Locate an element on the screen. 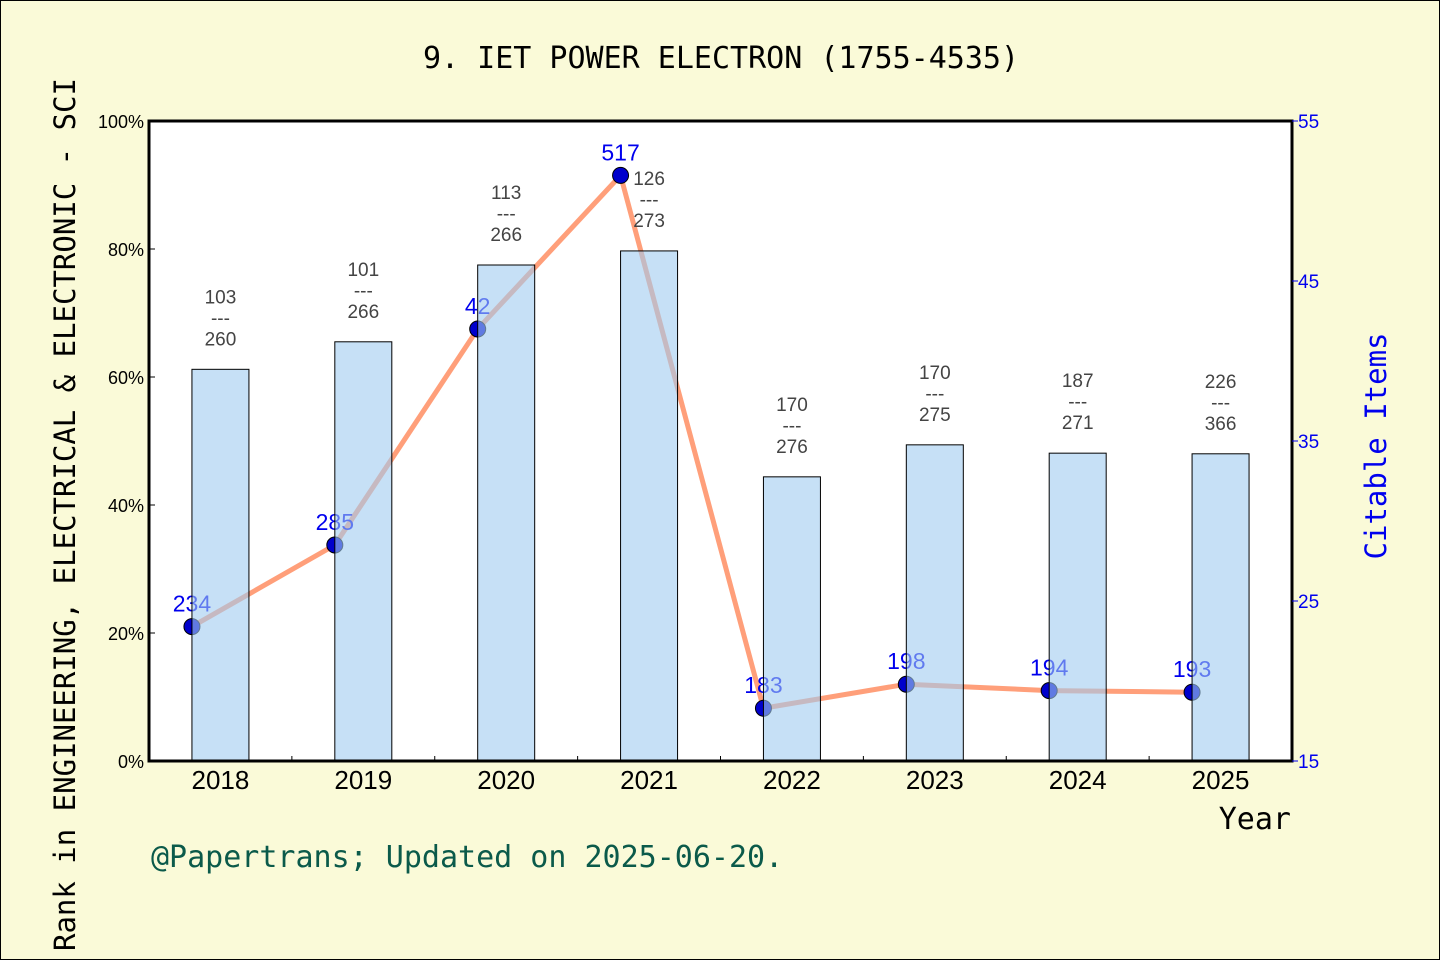 This screenshot has width=1440, height=960. total-label: 366 is located at coordinates (1221, 424).